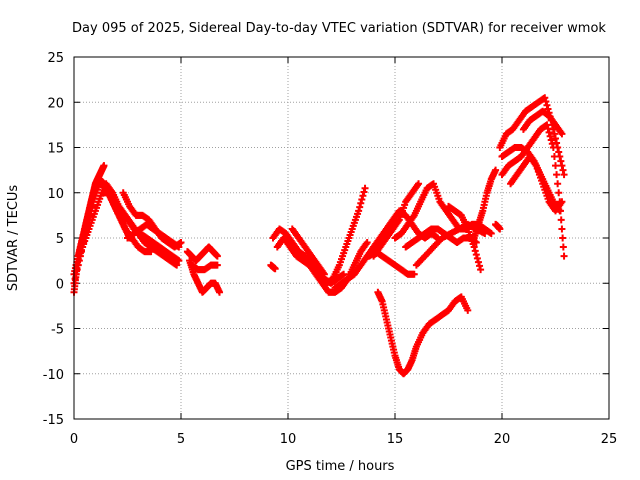 The height and width of the screenshot is (480, 640). I want to click on y-tick-labels: -15 -10 -5 0 5 10 15 20 25, so click(53, 239).